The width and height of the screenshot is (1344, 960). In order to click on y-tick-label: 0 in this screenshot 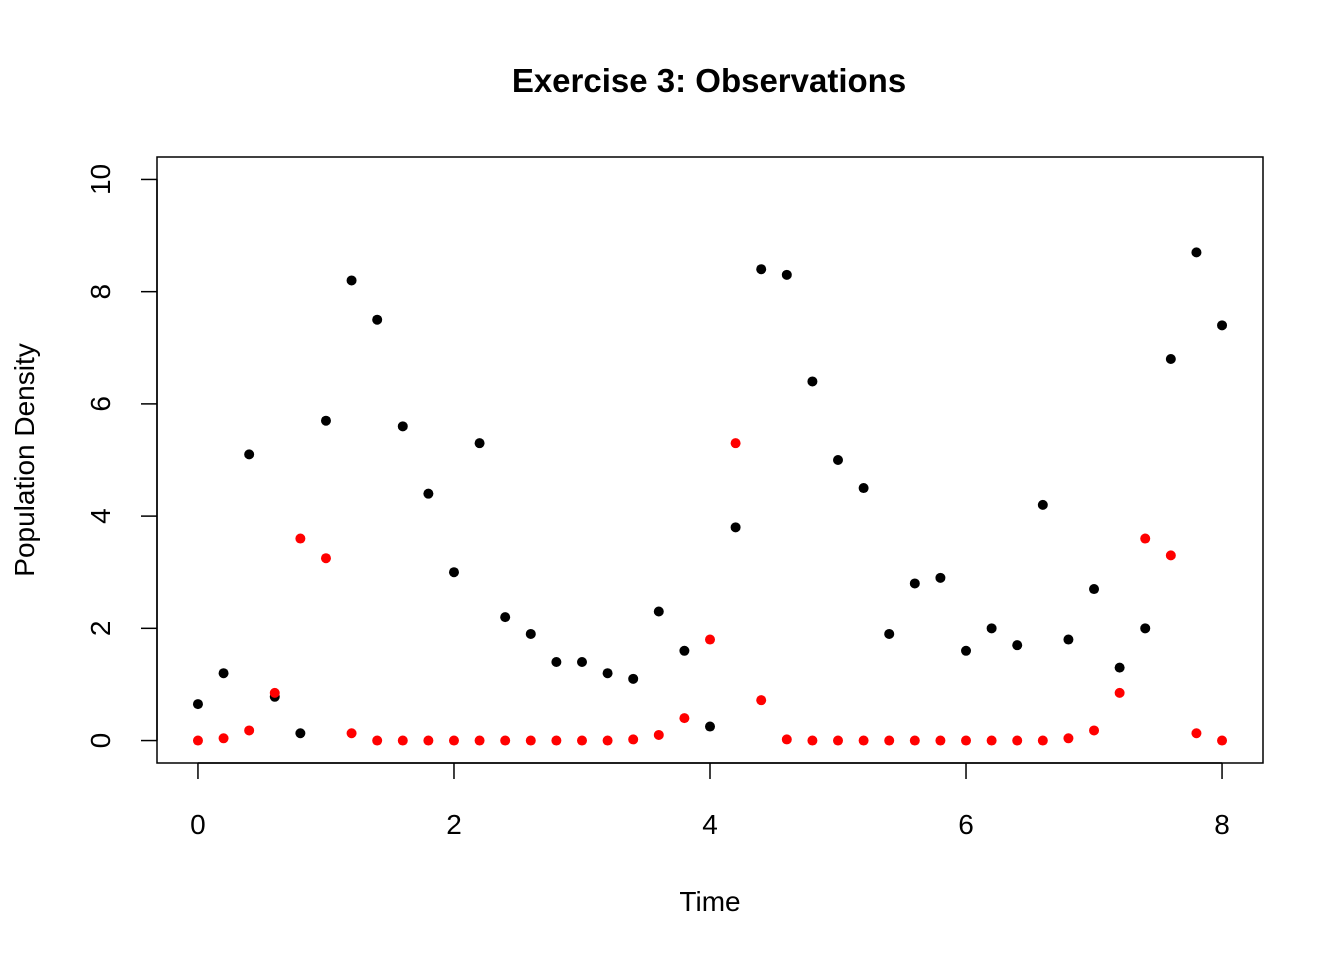, I will do `click(100, 741)`.